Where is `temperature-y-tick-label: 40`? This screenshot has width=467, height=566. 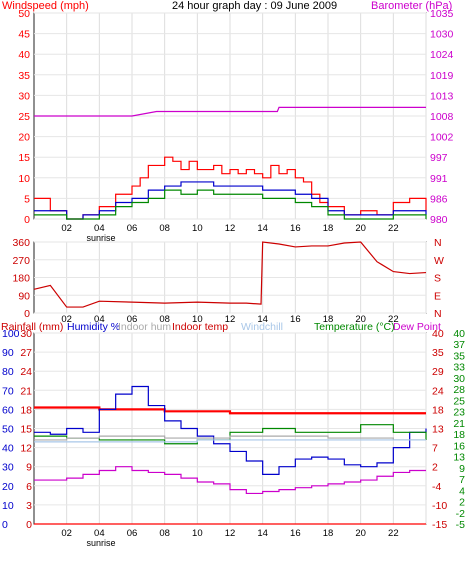
temperature-y-tick-label: 40 is located at coordinates (438, 334).